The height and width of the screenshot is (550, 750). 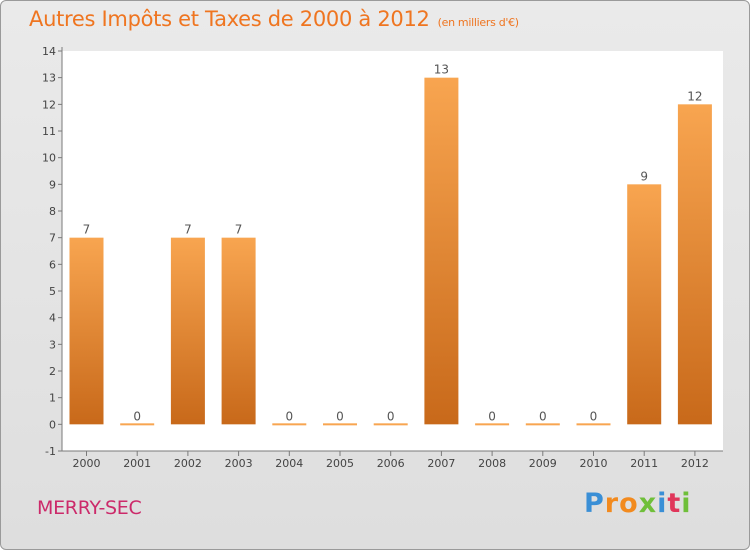 What do you see at coordinates (52, 344) in the screenshot?
I see `y-tick-label: 3` at bounding box center [52, 344].